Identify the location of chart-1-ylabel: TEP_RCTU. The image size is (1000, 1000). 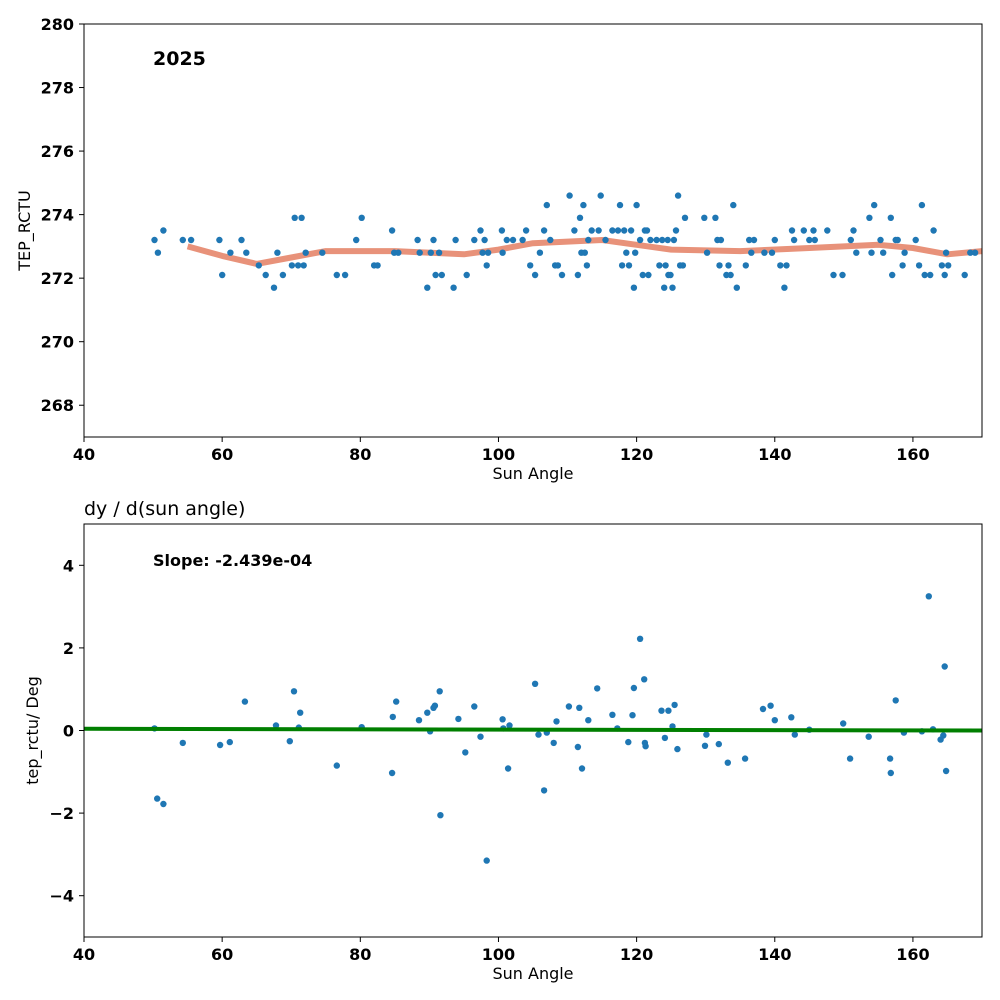
(25, 231).